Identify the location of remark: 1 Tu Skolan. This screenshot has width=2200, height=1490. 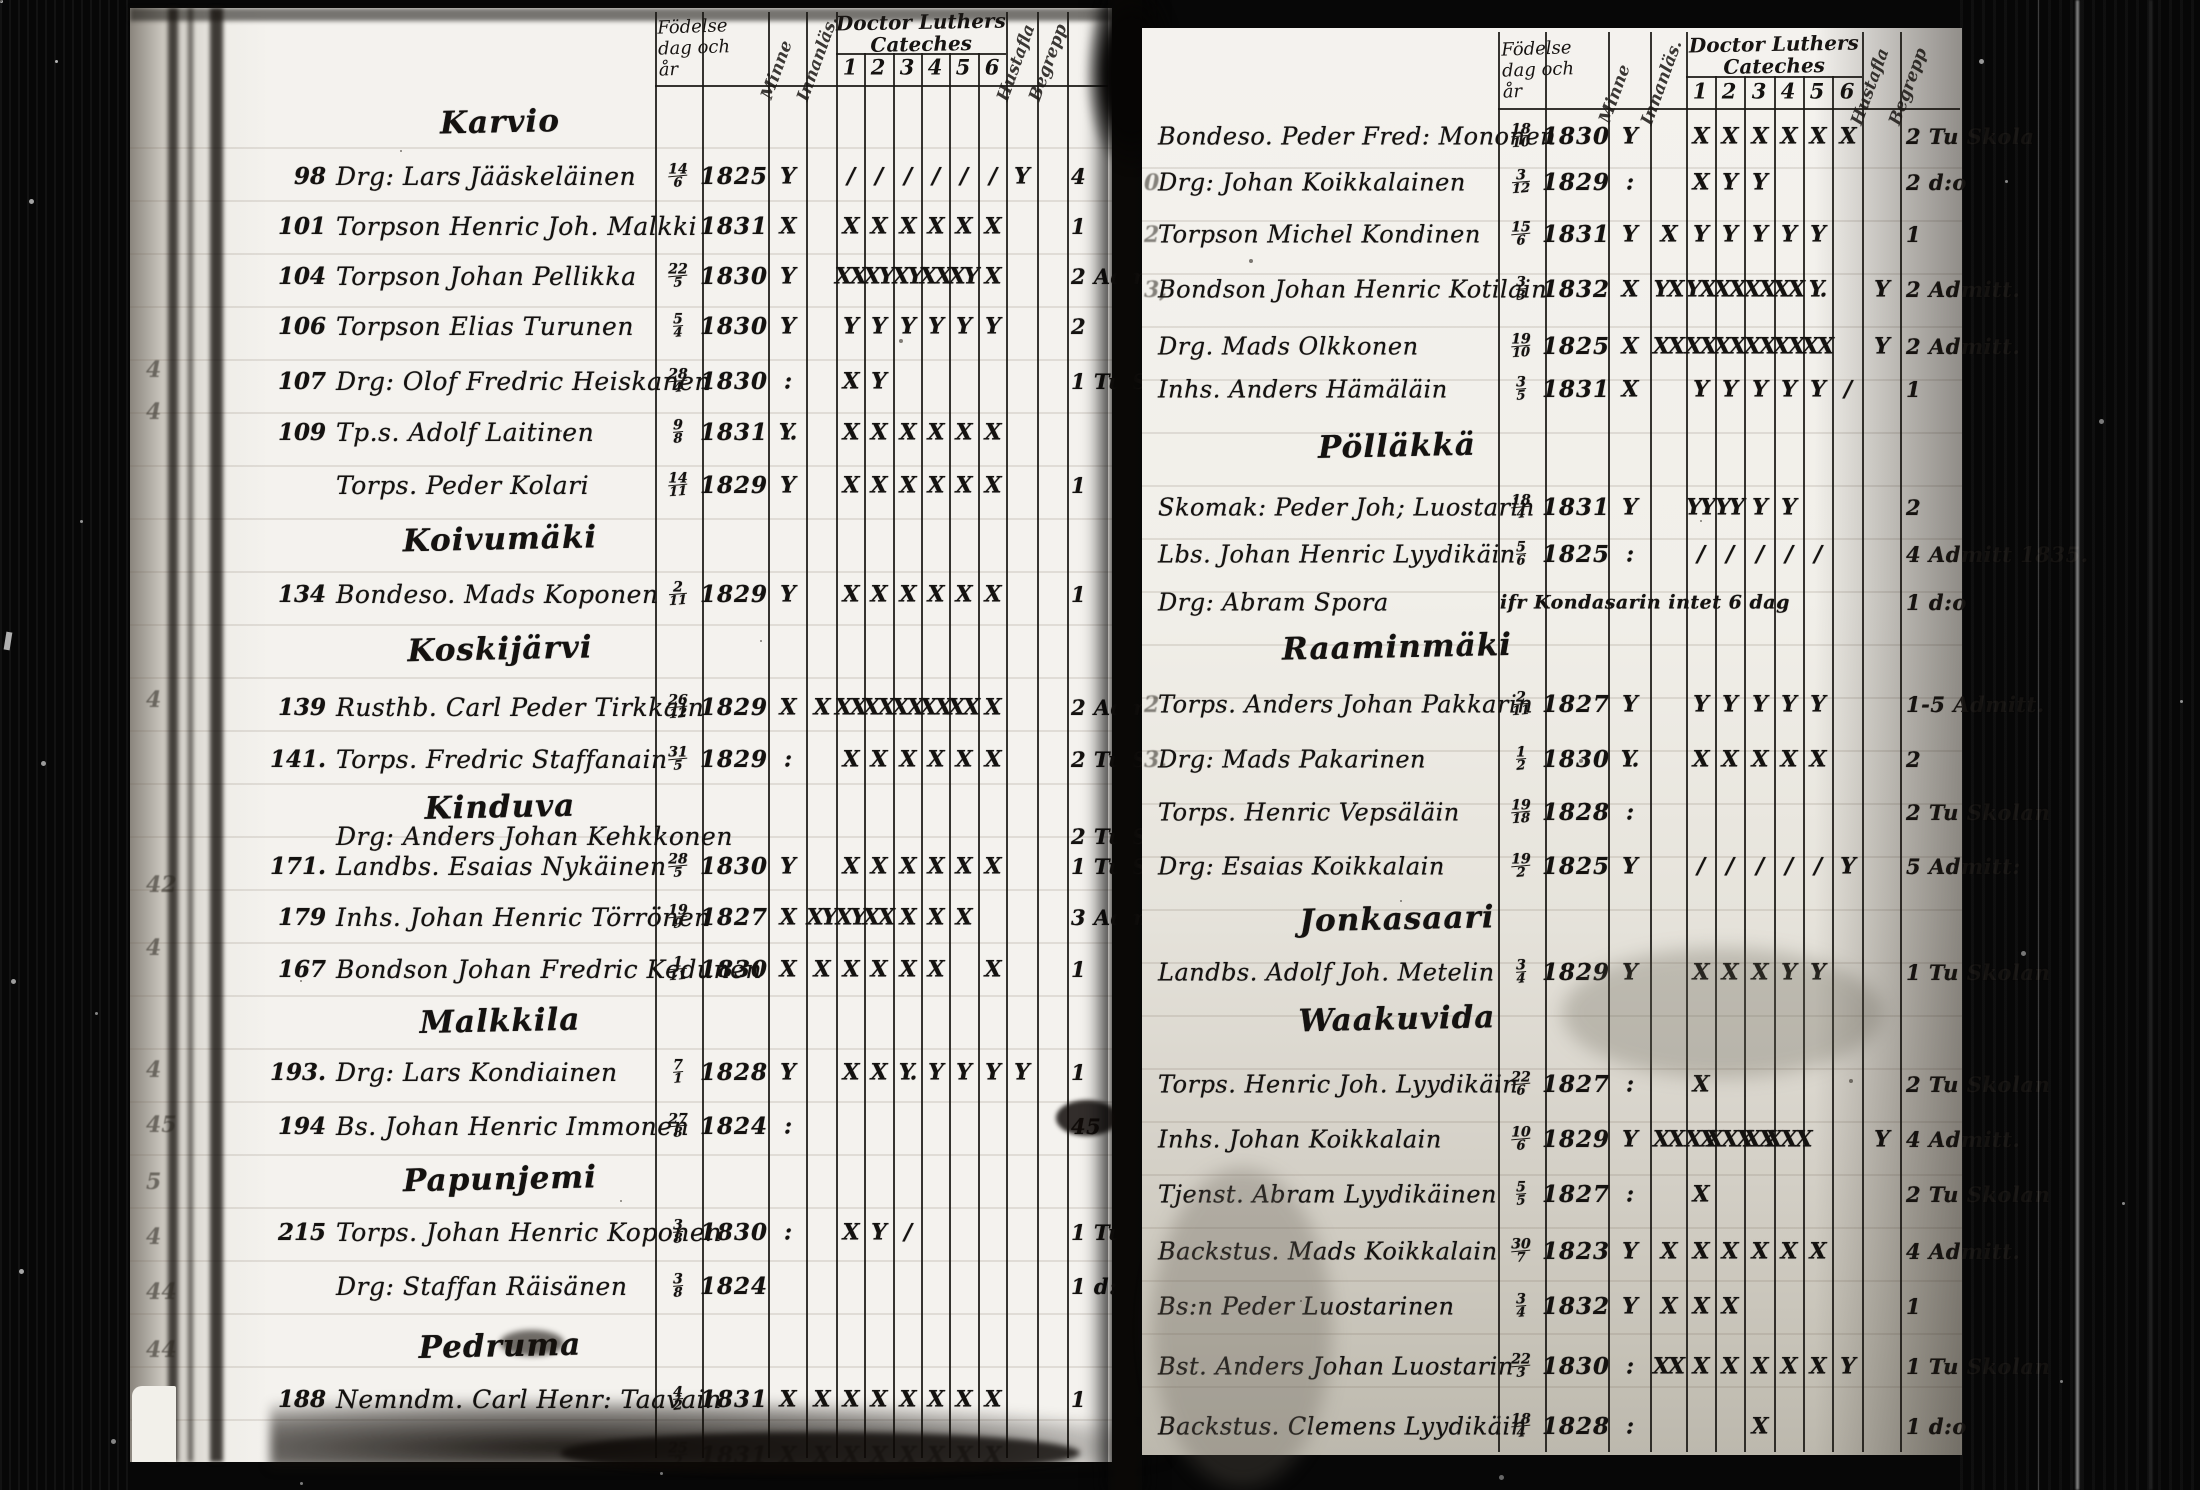
(1978, 1366).